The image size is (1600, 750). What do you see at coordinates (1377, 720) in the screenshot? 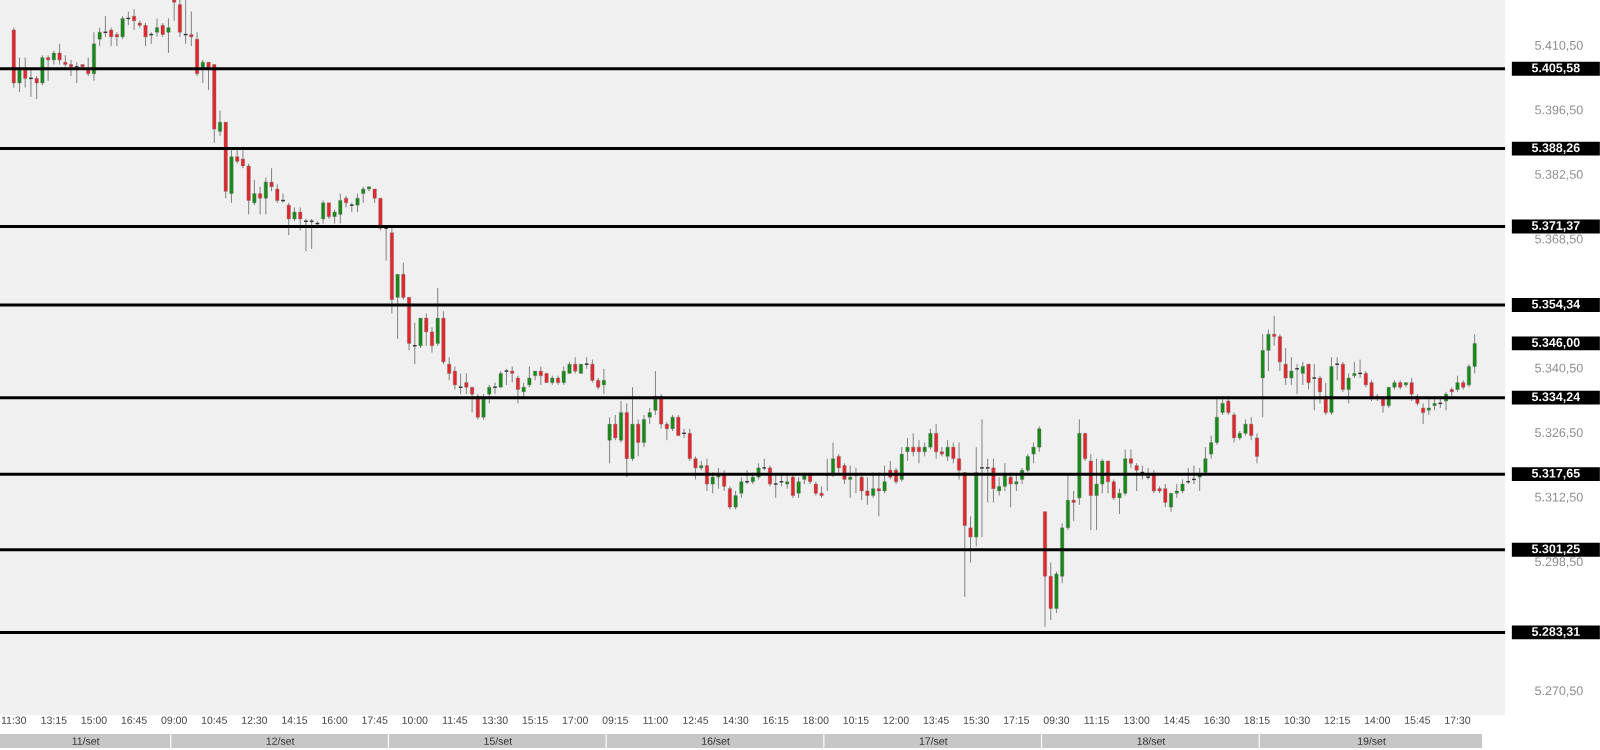
I see `x-tick-label: 14:00` at bounding box center [1377, 720].